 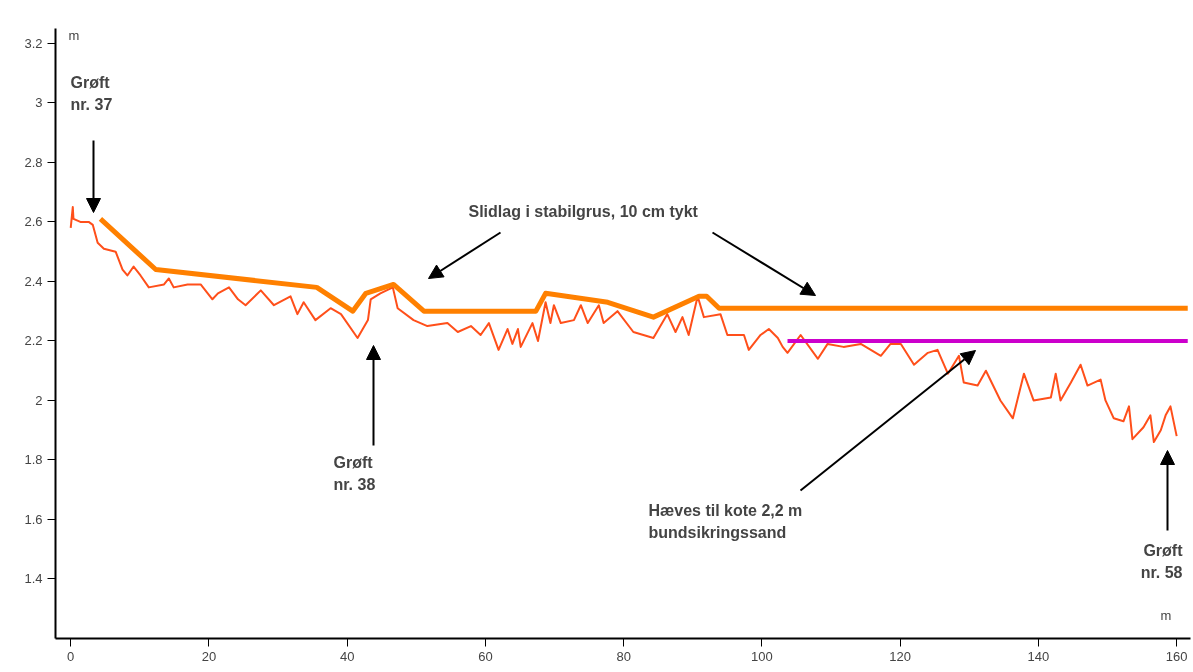 What do you see at coordinates (209, 656) in the screenshot?
I see `x-tick-label: 20` at bounding box center [209, 656].